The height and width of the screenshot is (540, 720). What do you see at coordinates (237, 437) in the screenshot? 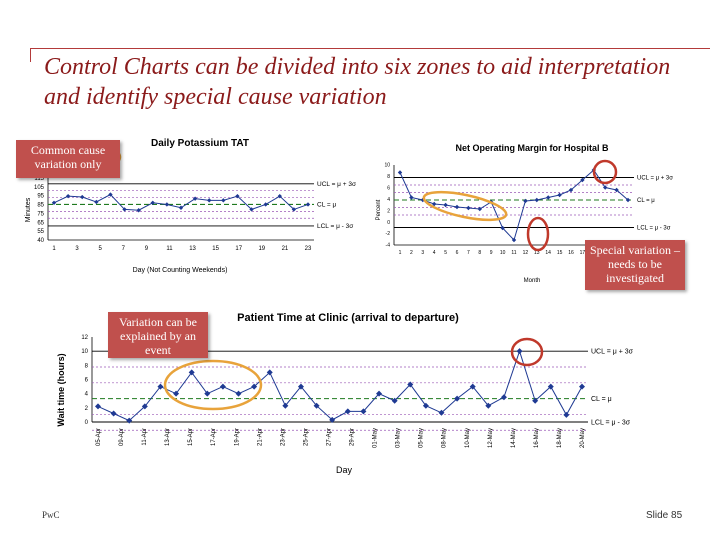
I see `x-tick-label: 19-Apr` at bounding box center [237, 437].